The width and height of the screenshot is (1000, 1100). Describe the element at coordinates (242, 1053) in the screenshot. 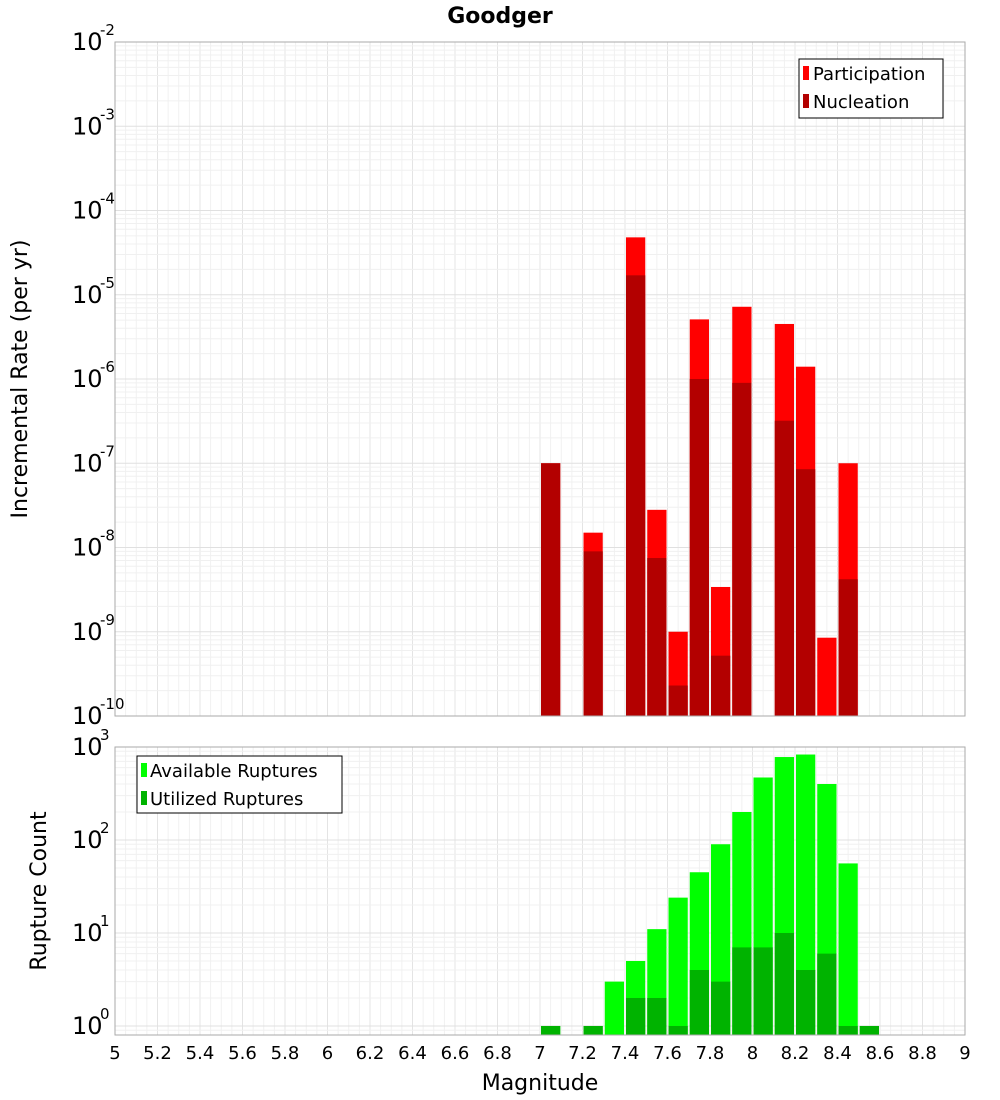

I see `x-tick-label: 5.6` at that location.